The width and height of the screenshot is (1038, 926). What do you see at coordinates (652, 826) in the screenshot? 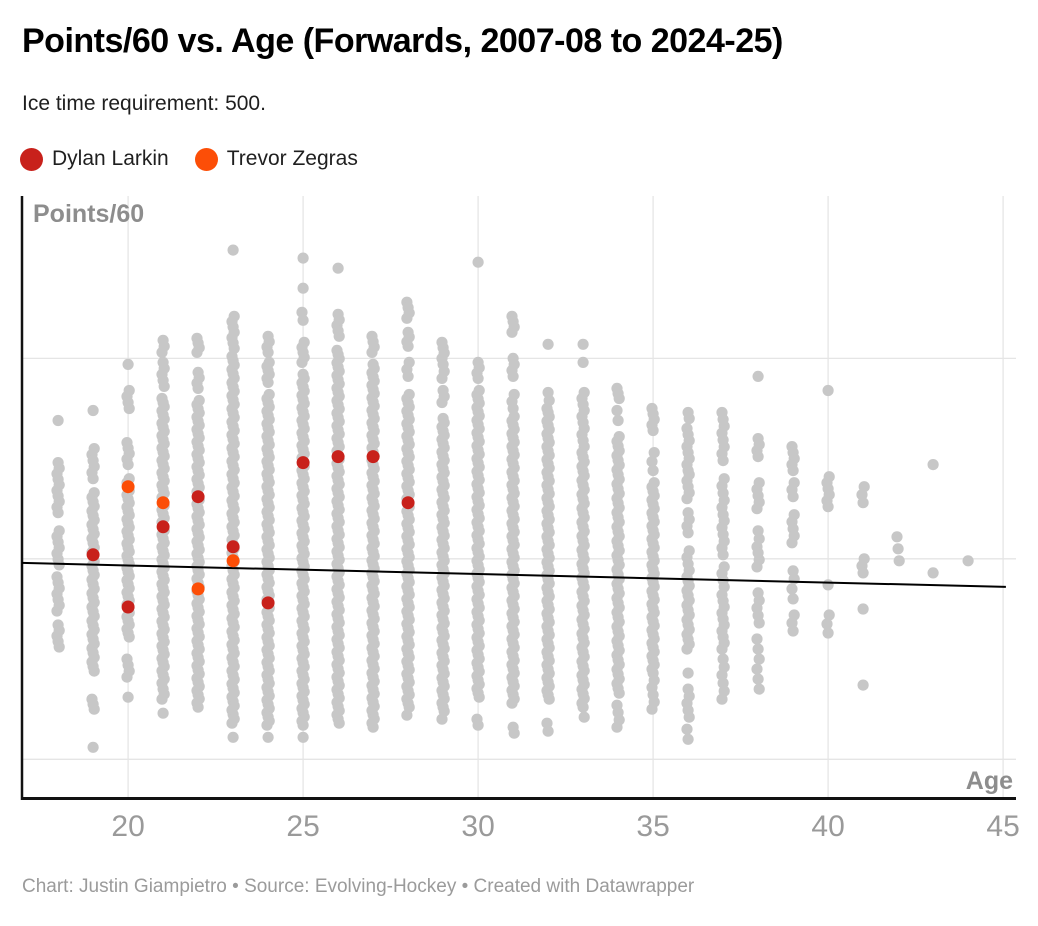
I see `x-tick-label: 35` at bounding box center [652, 826].